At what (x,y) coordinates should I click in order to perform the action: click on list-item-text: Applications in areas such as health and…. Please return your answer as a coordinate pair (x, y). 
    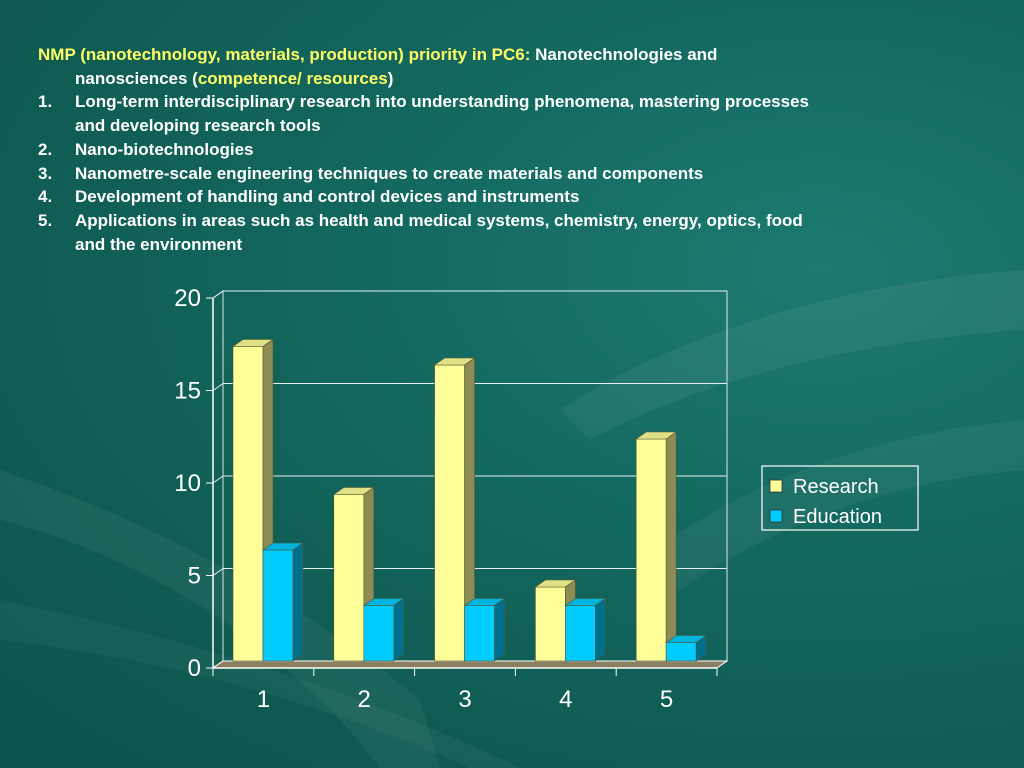
    Looking at the image, I should click on (439, 220).